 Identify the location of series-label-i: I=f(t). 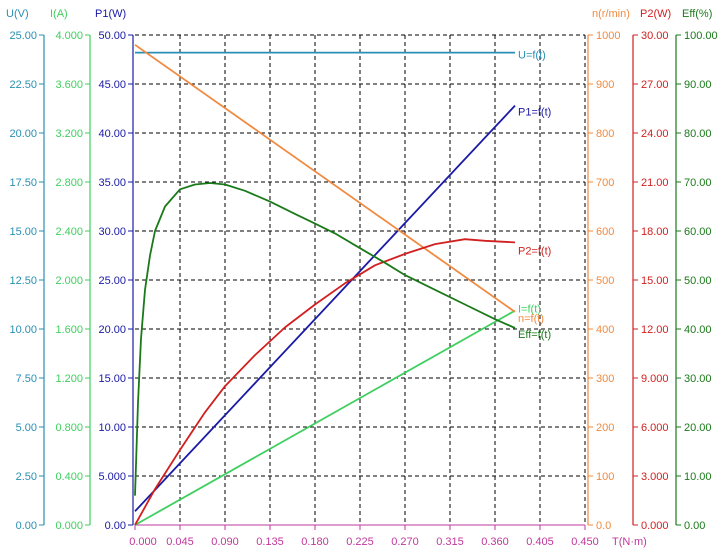
(529, 310).